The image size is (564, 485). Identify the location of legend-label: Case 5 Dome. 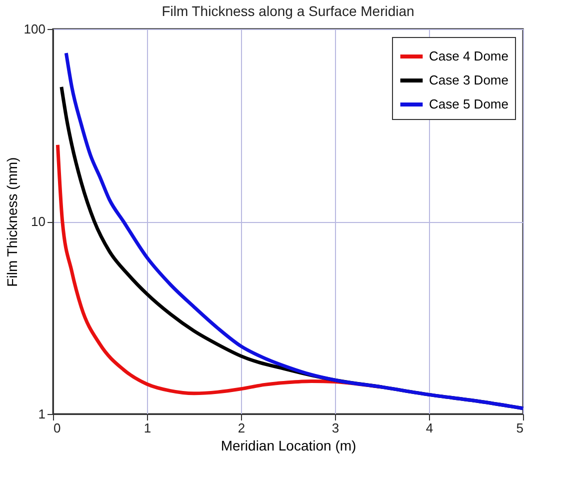
(468, 104).